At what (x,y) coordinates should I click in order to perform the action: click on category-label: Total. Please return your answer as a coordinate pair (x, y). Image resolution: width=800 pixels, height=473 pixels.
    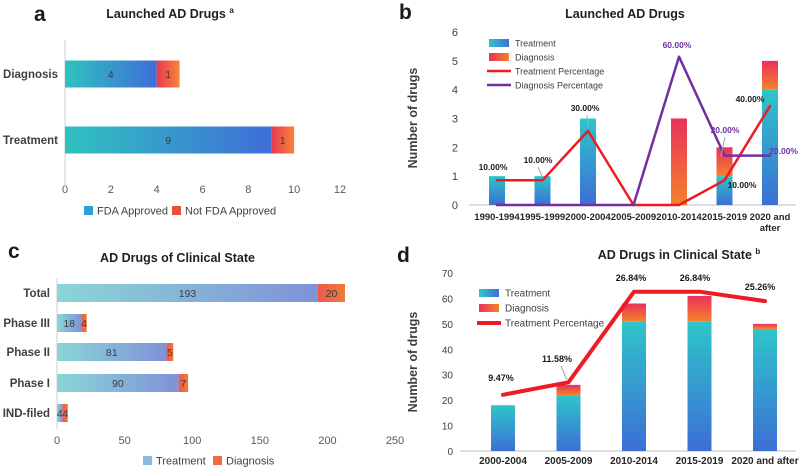
    Looking at the image, I should click on (36, 294).